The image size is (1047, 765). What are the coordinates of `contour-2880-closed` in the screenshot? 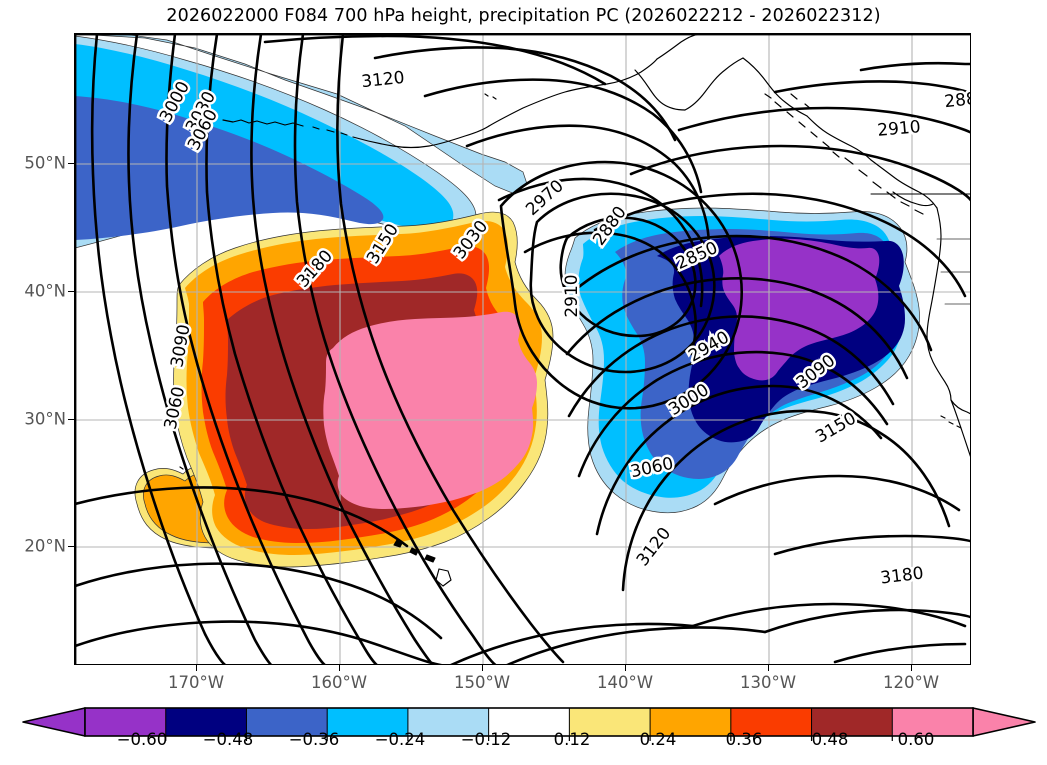 It's located at (622, 283).